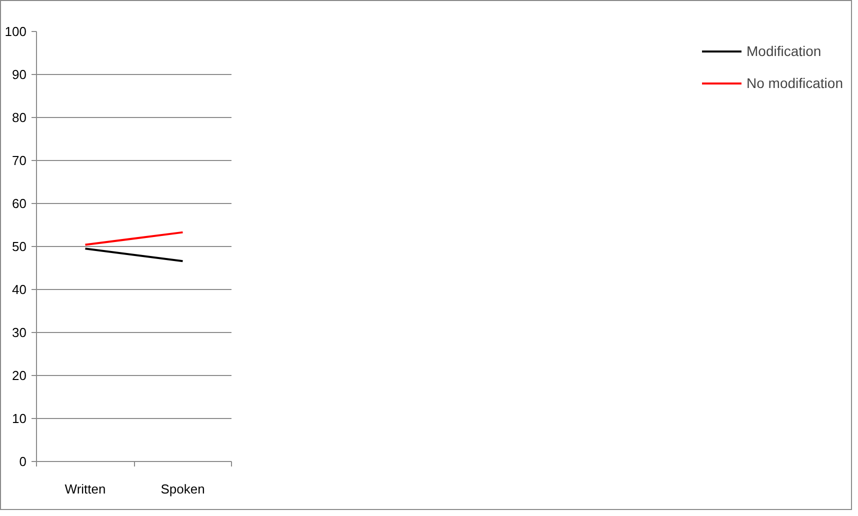 The height and width of the screenshot is (516, 858). Describe the element at coordinates (19, 289) in the screenshot. I see `y-tick-label: 40` at that location.